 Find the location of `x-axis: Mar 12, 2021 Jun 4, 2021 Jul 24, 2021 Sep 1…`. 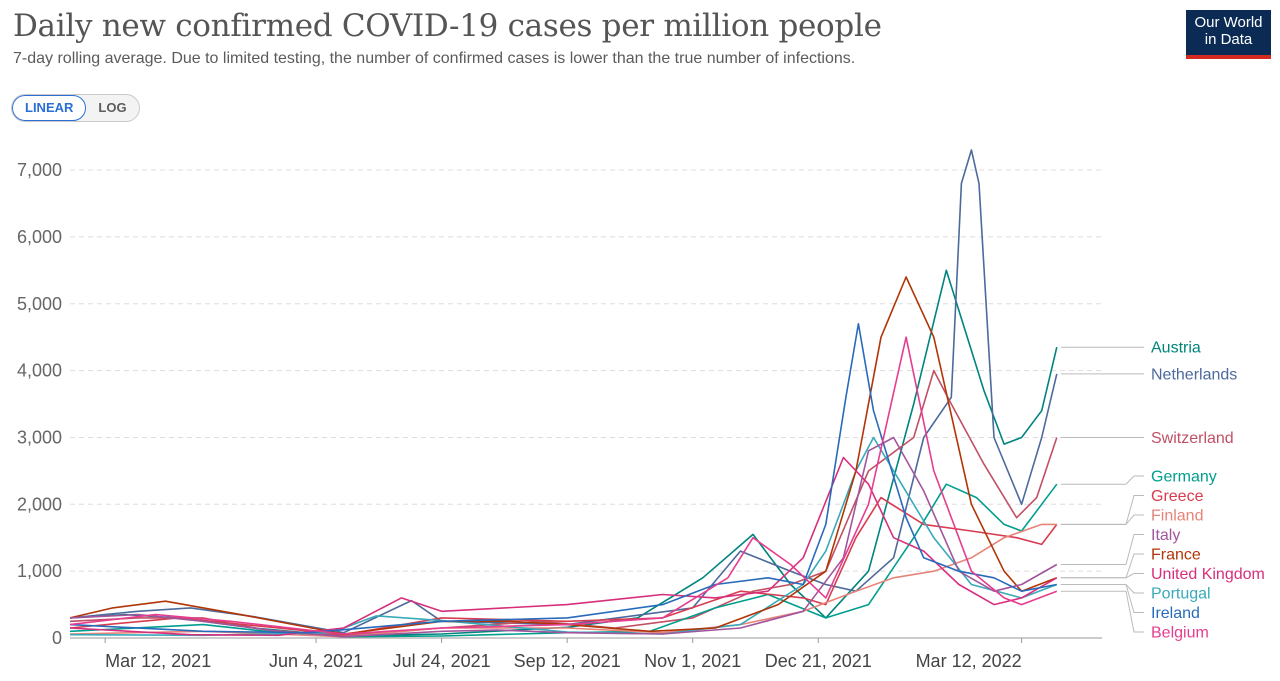

x-axis: Mar 12, 2021 Jun 4, 2021 Jul 24, 2021 Sep 1… is located at coordinates (586, 654).